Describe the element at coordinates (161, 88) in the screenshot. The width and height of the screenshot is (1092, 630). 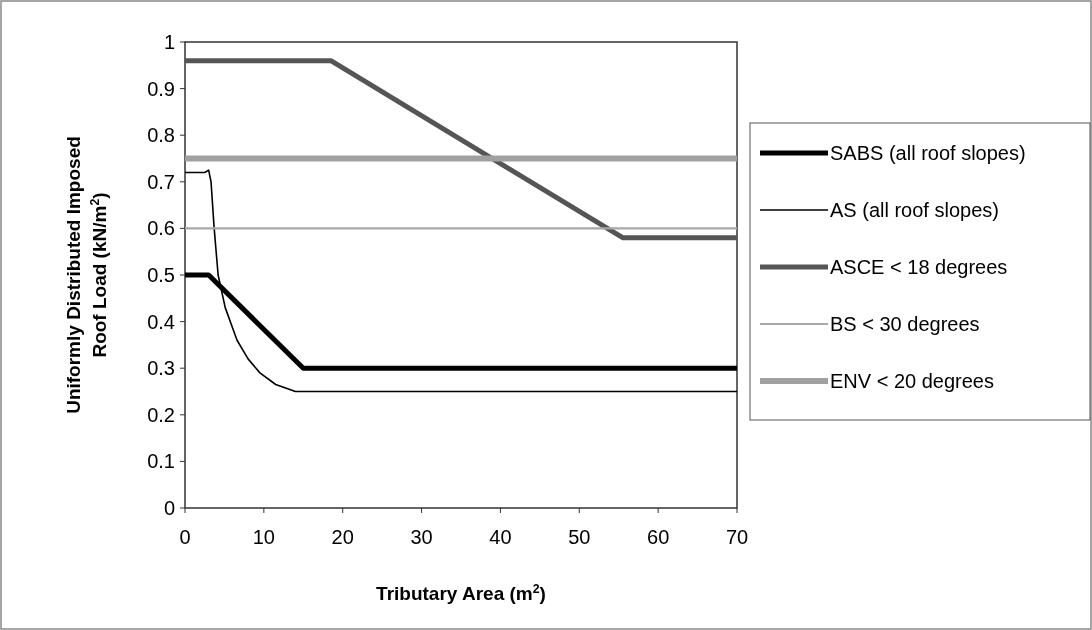
I see `y-tick-label: 0.9` at that location.